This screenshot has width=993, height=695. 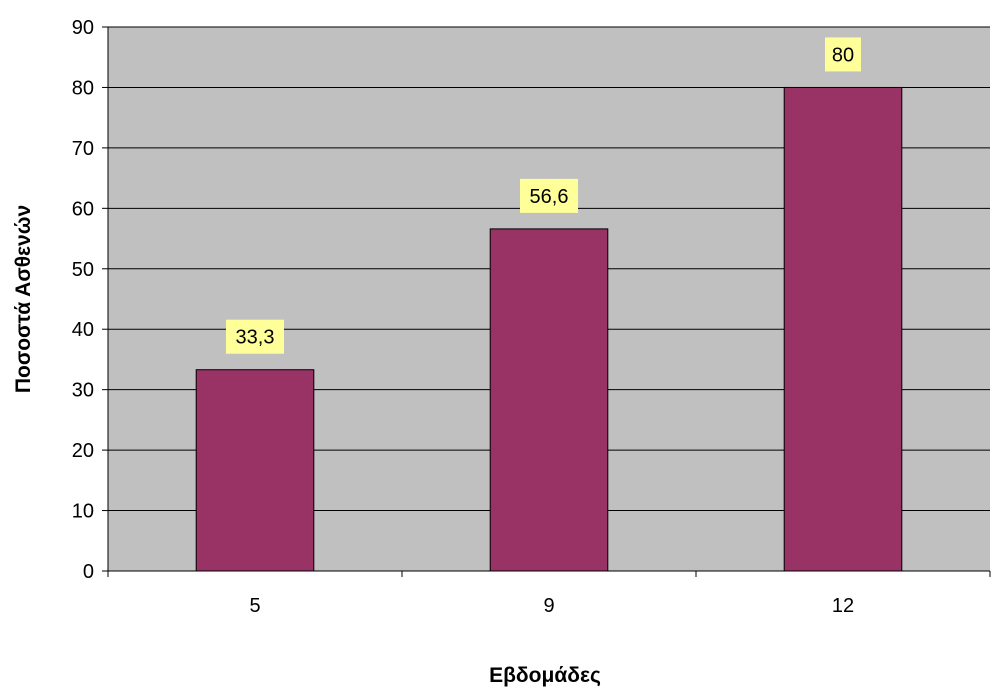 I want to click on x-tick-labels: 5 9 12, so click(x=551, y=606).